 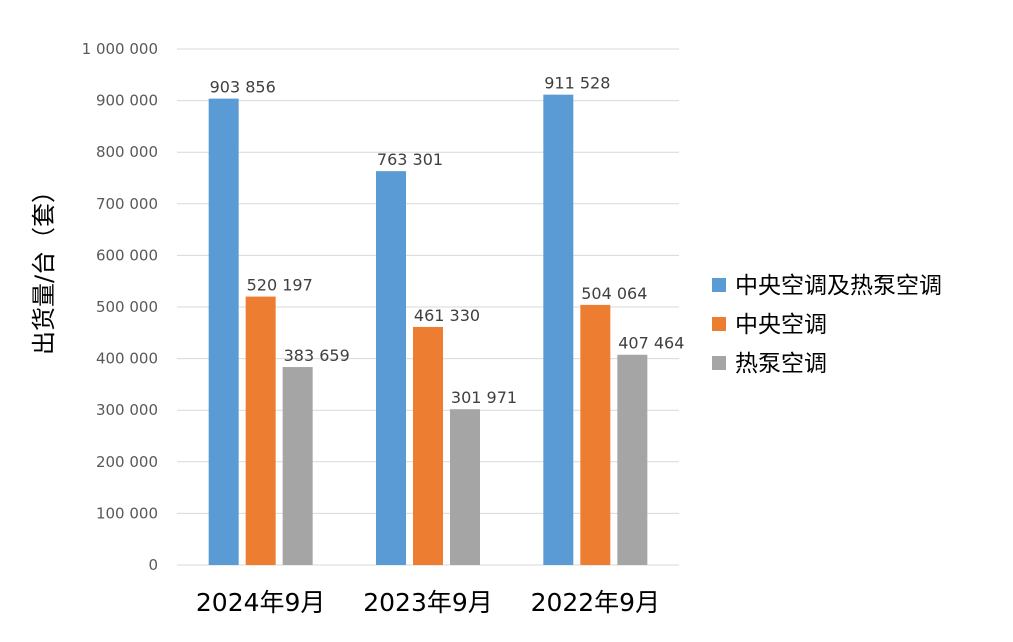 What do you see at coordinates (127, 513) in the screenshot?
I see `y-tick-label: 100 000` at bounding box center [127, 513].